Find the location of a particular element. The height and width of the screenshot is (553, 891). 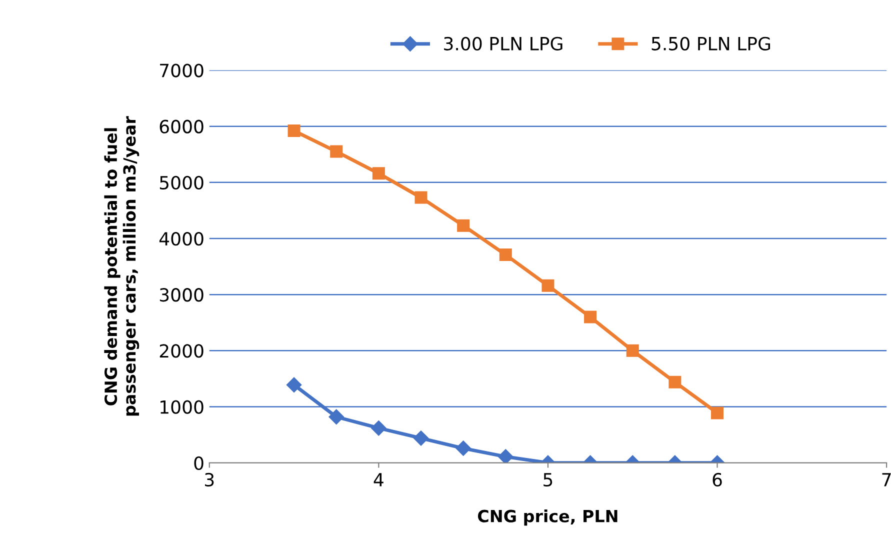

y-tick-label: 0 is located at coordinates (199, 463).